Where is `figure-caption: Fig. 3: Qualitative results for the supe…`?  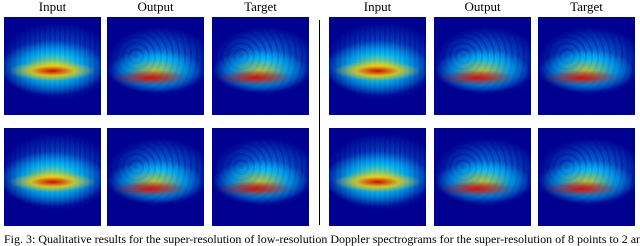
figure-caption: Fig. 3: Qualitative results for the supe… is located at coordinates (322, 239).